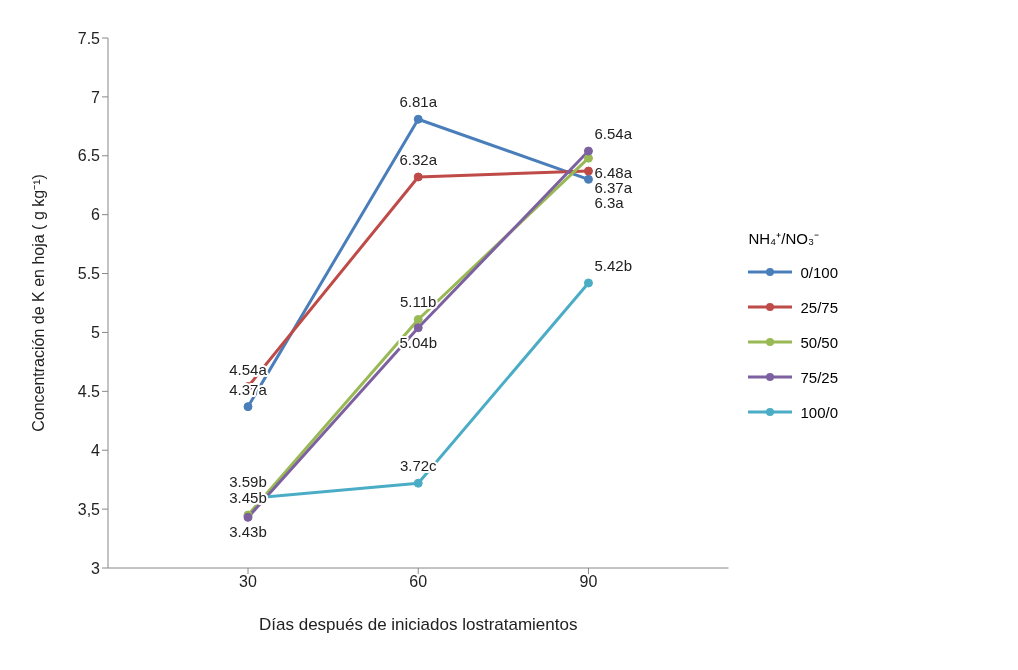 This screenshot has height=670, width=1018. What do you see at coordinates (609, 203) in the screenshot?
I see `data-label: 6.3a` at bounding box center [609, 203].